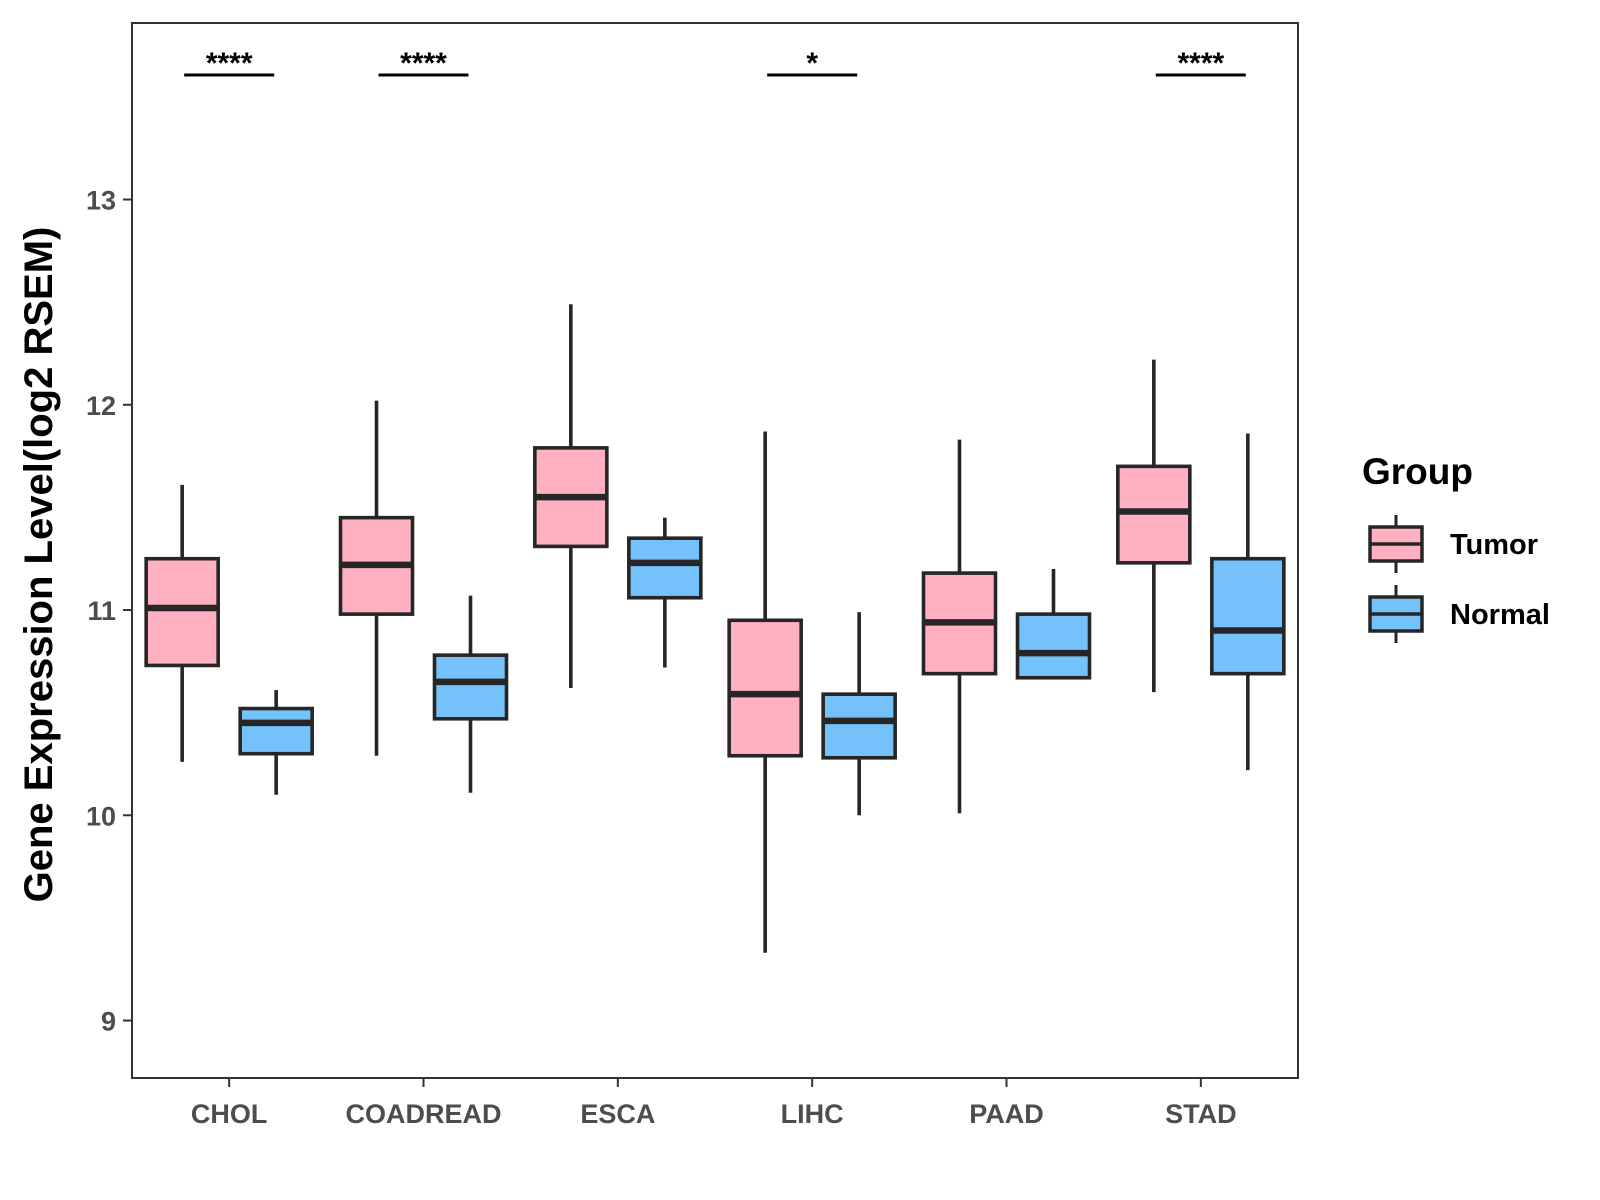 This screenshot has width=1600, height=1200. I want to click on significance-label-chol: ****, so click(229, 63).